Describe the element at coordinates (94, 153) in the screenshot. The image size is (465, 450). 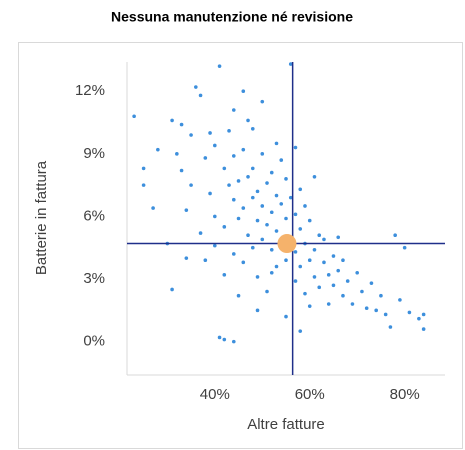
I see `y-tick-label: 9%` at that location.